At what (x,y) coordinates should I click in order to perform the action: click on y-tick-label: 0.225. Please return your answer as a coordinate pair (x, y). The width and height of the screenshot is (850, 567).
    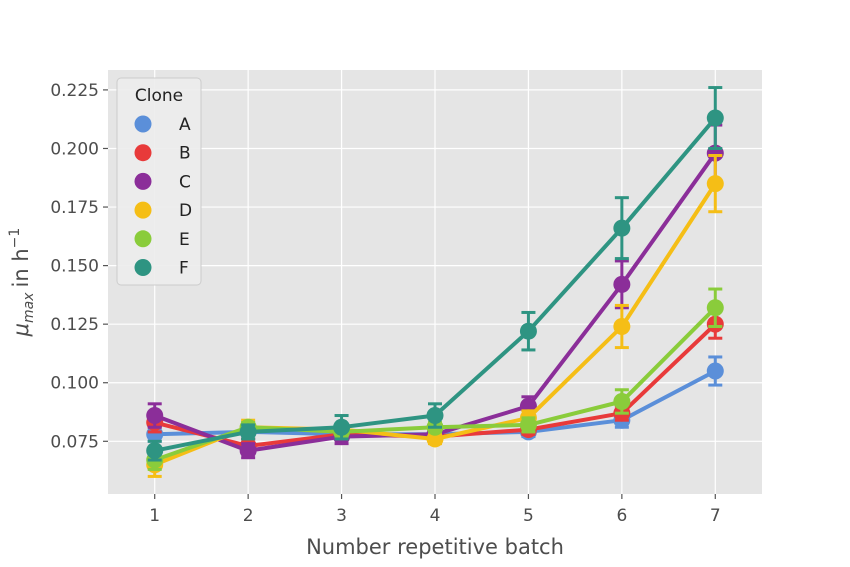
    Looking at the image, I should click on (74, 91).